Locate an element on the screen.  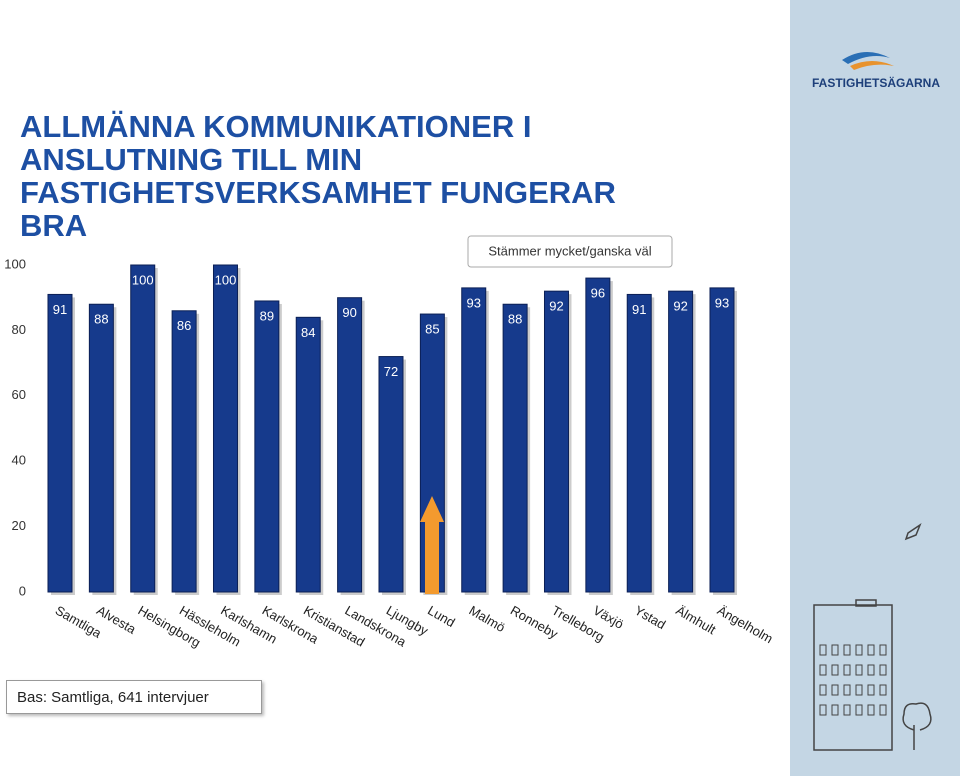
legend-box is located at coordinates (570, 251).